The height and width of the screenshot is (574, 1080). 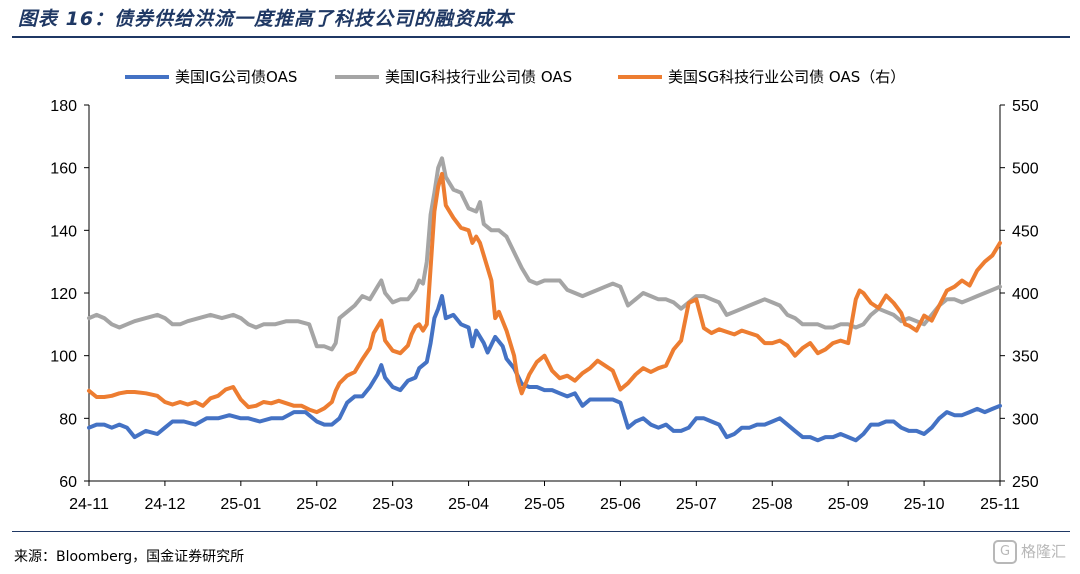 I want to click on y-left-tick-label: 80, so click(x=68, y=419).